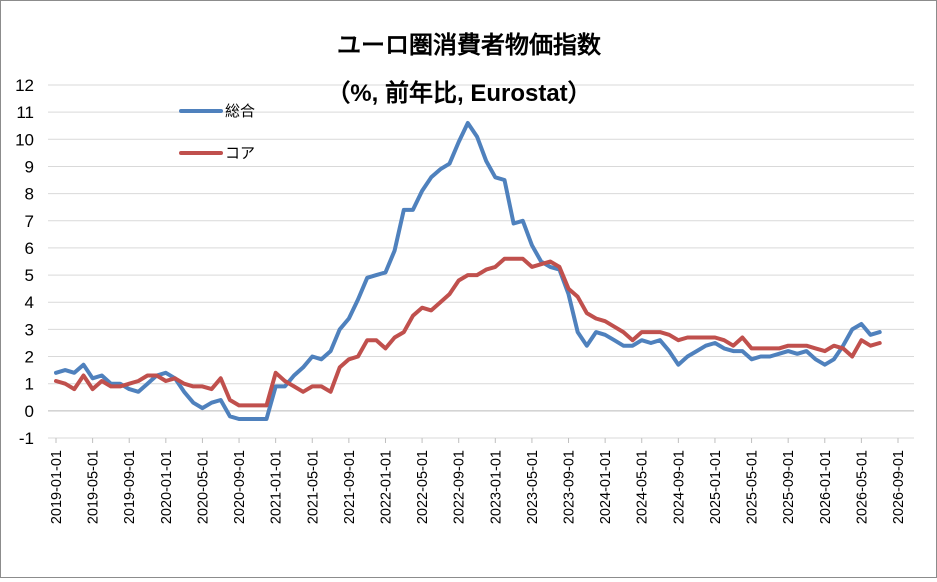 Image resolution: width=937 pixels, height=582 pixels. What do you see at coordinates (167, 487) in the screenshot?
I see `x-tick-label: 2020-01-01` at bounding box center [167, 487].